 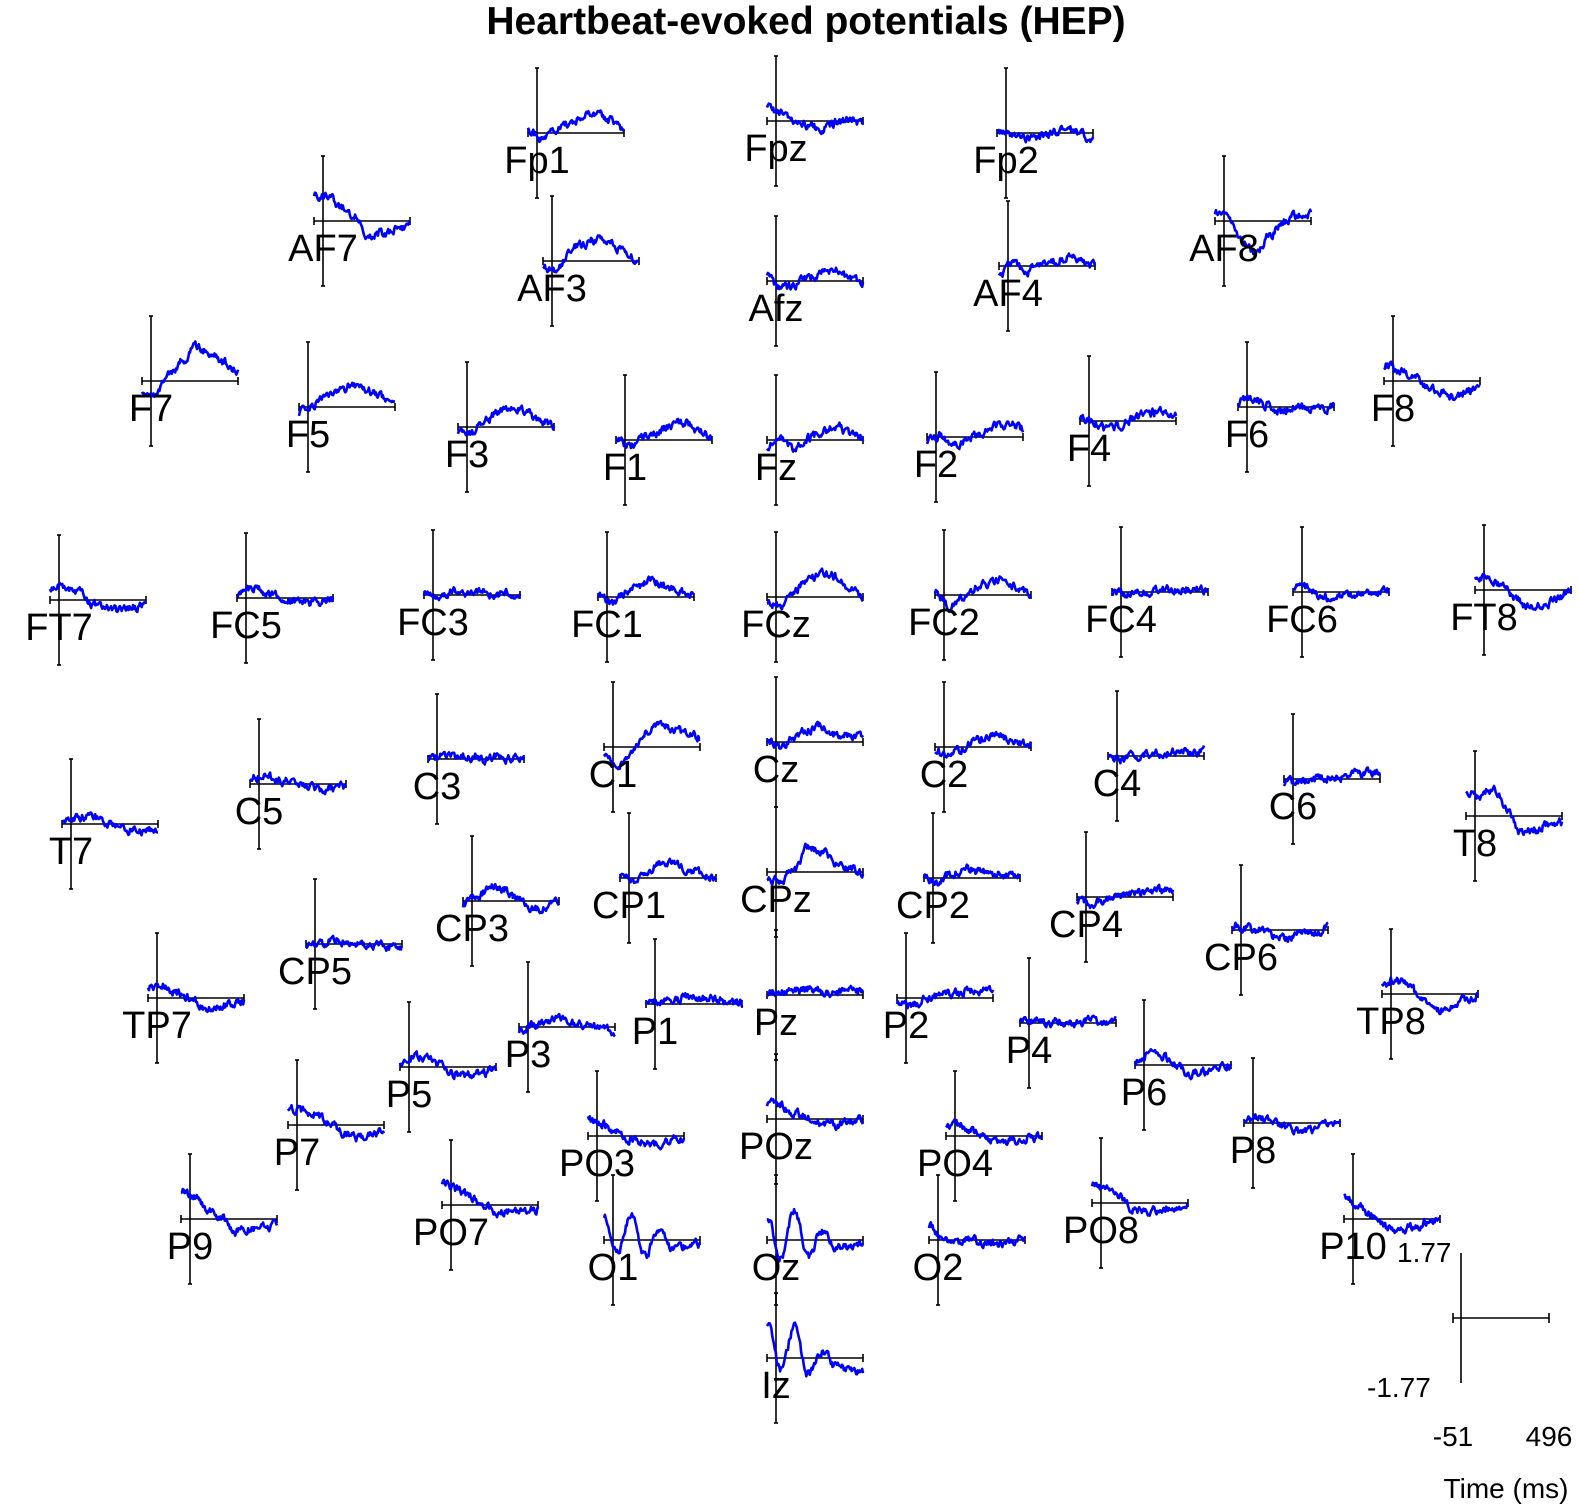 What do you see at coordinates (1469, 1370) in the screenshot?
I see `scale-legend: 1.77 -1.77 -51 496 Time (ms)` at bounding box center [1469, 1370].